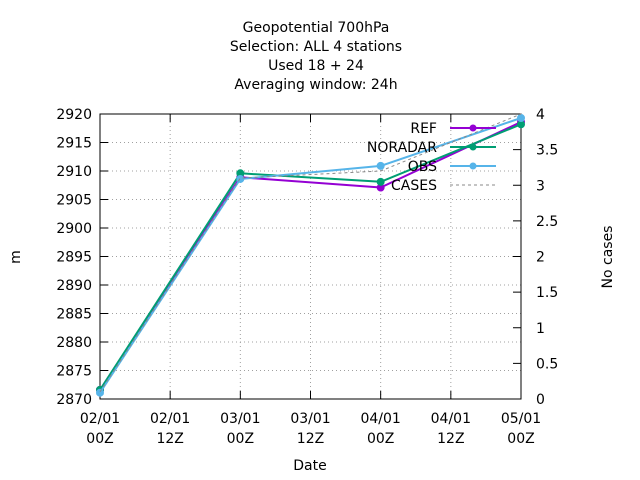  Describe the element at coordinates (473, 166) in the screenshot. I see `legend-marker-obs` at that location.